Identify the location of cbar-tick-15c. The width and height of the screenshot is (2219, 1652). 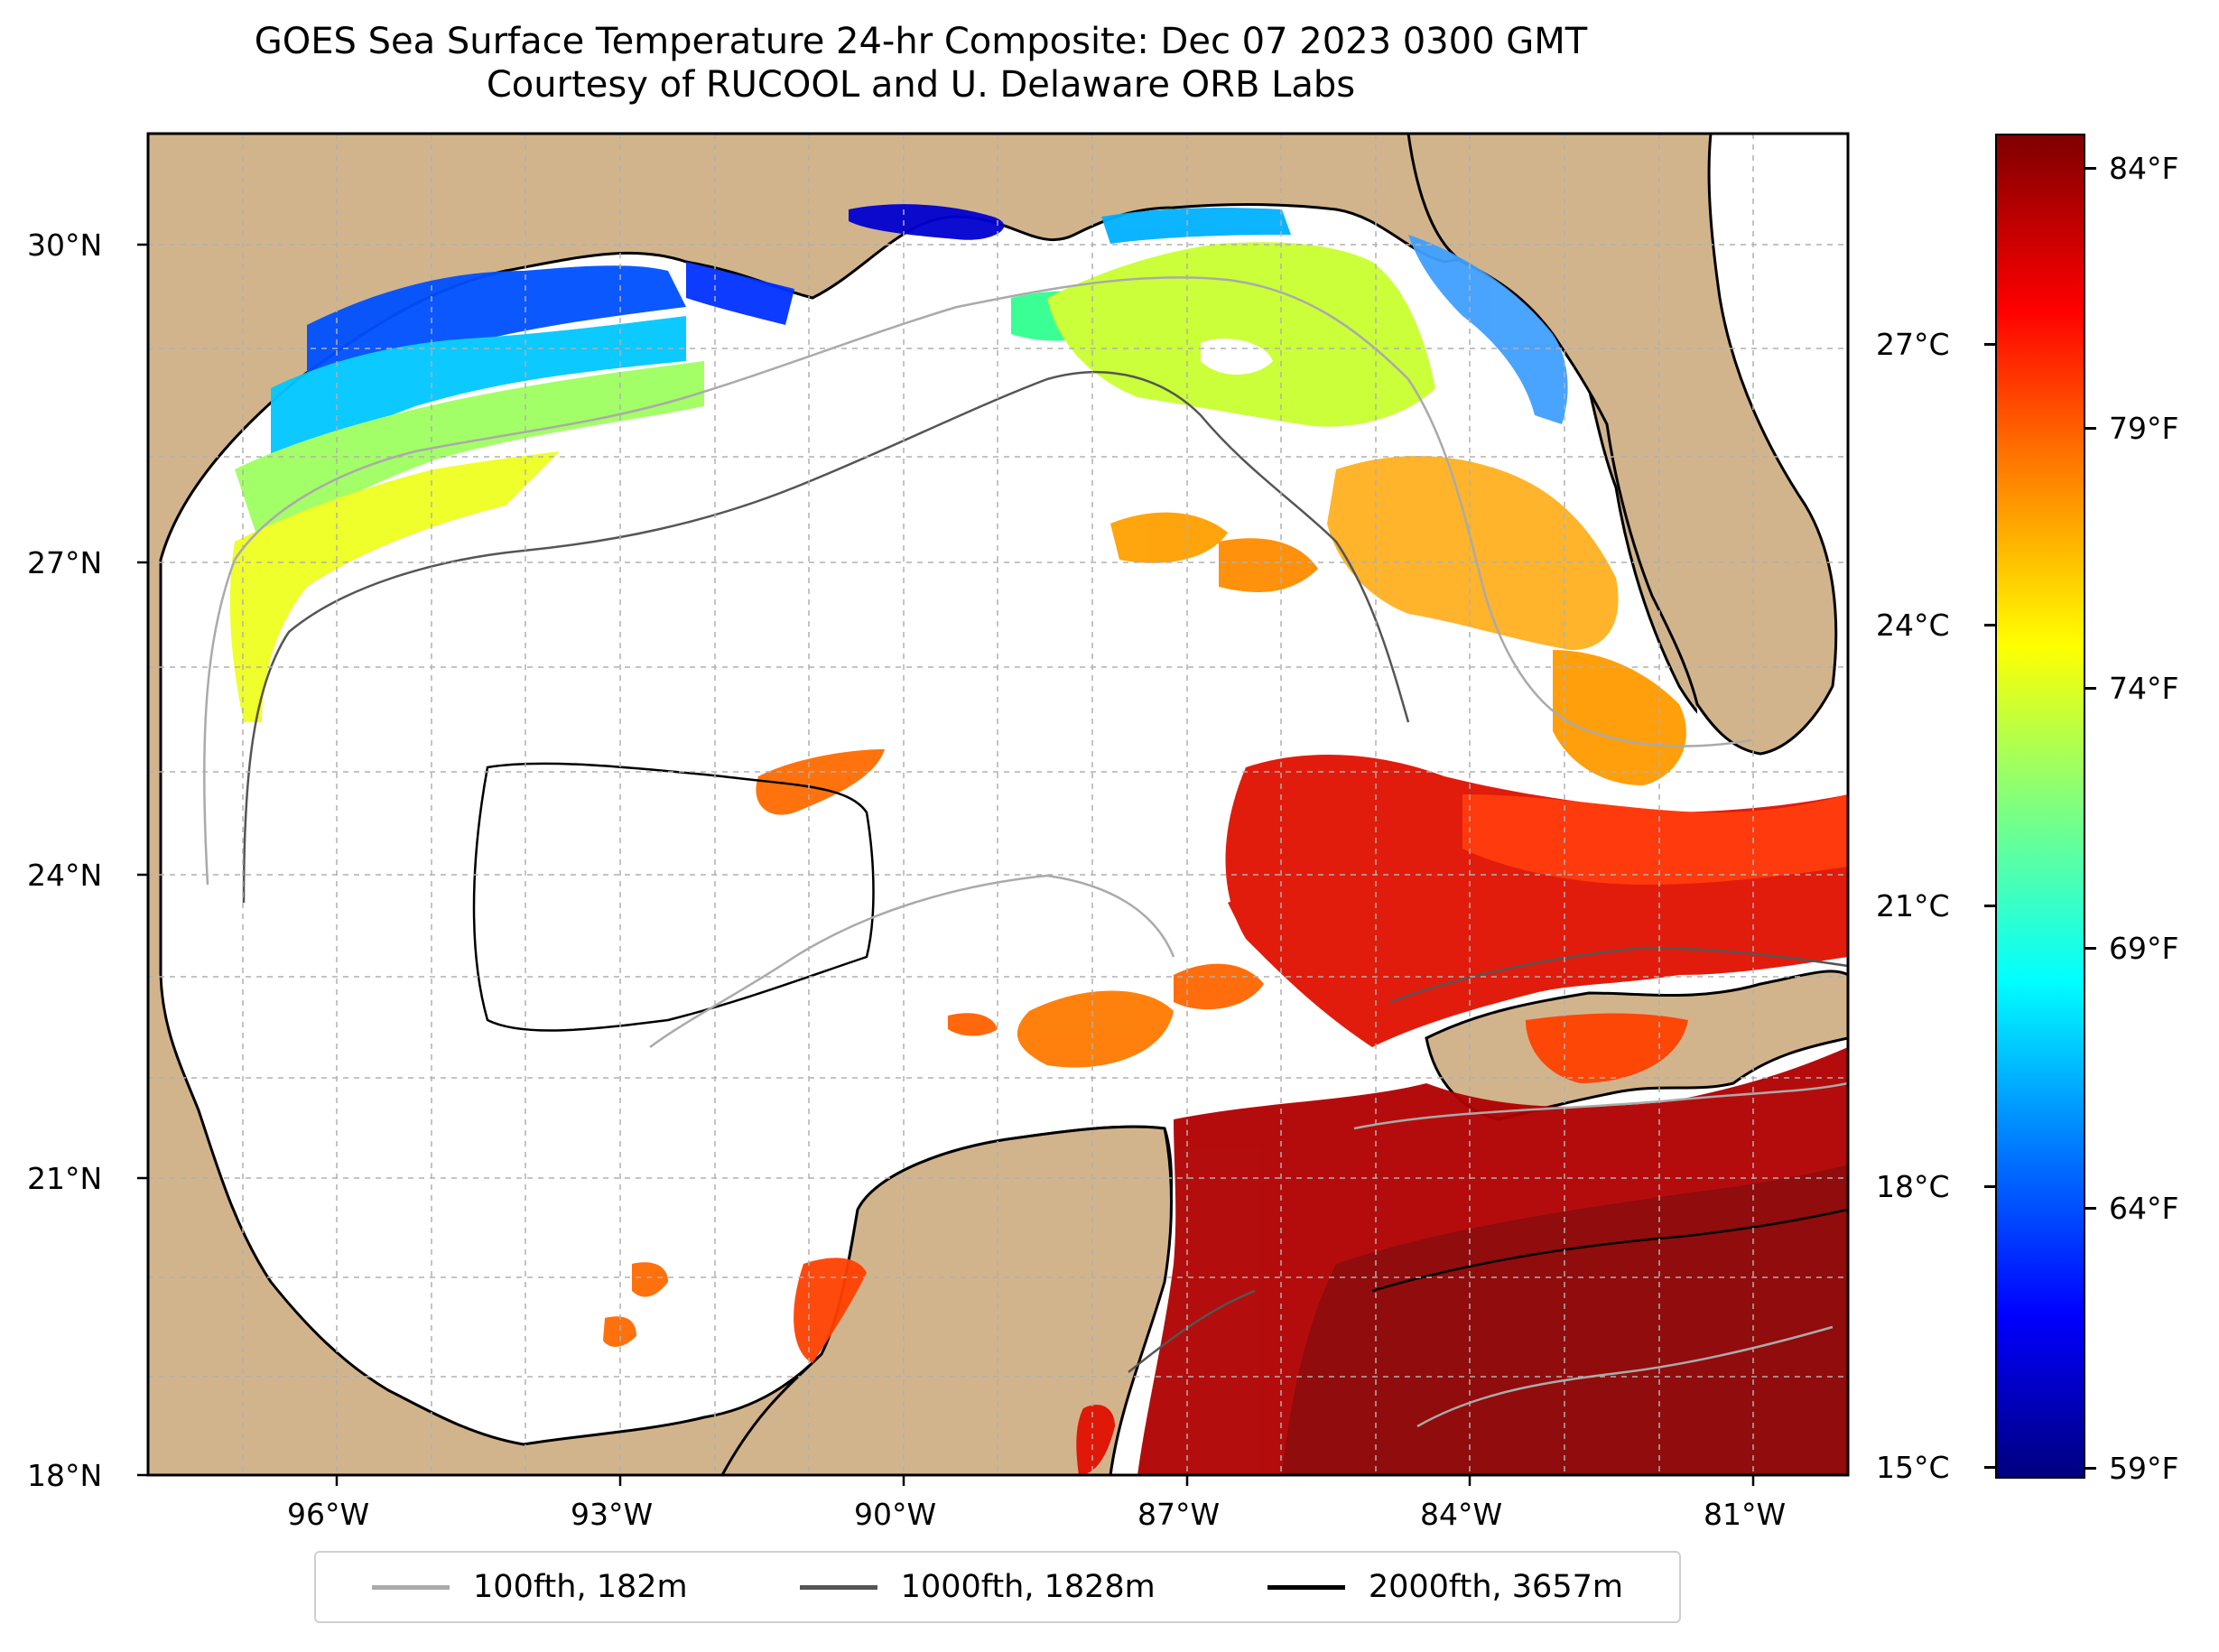
(1989, 1467).